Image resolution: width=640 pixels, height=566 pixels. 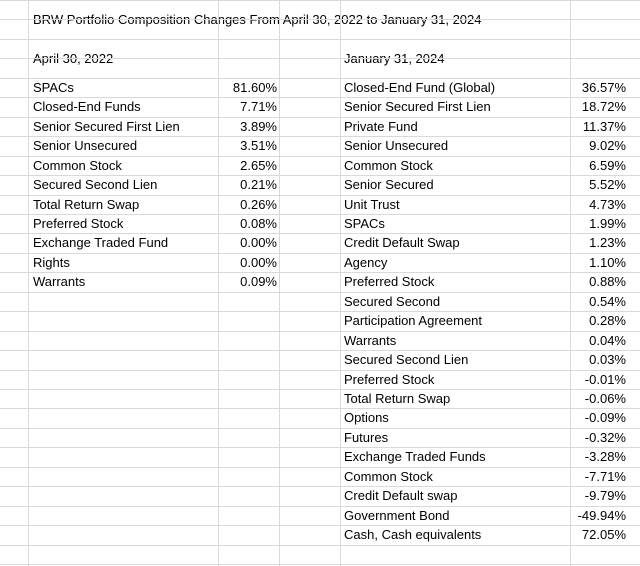 I want to click on right-row-value: -0.01%, so click(x=605, y=379).